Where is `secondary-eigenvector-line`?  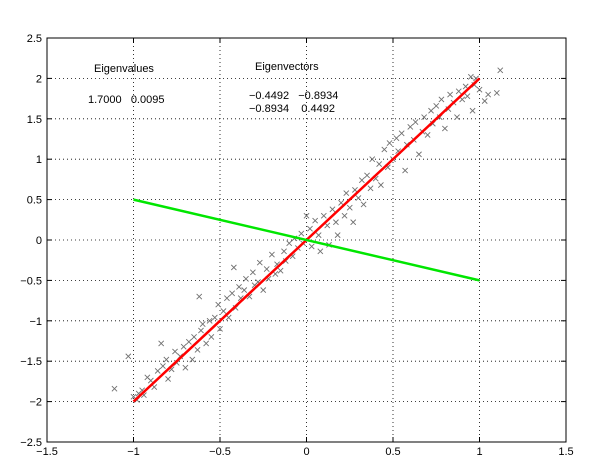
secondary-eigenvector-line is located at coordinates (306, 240).